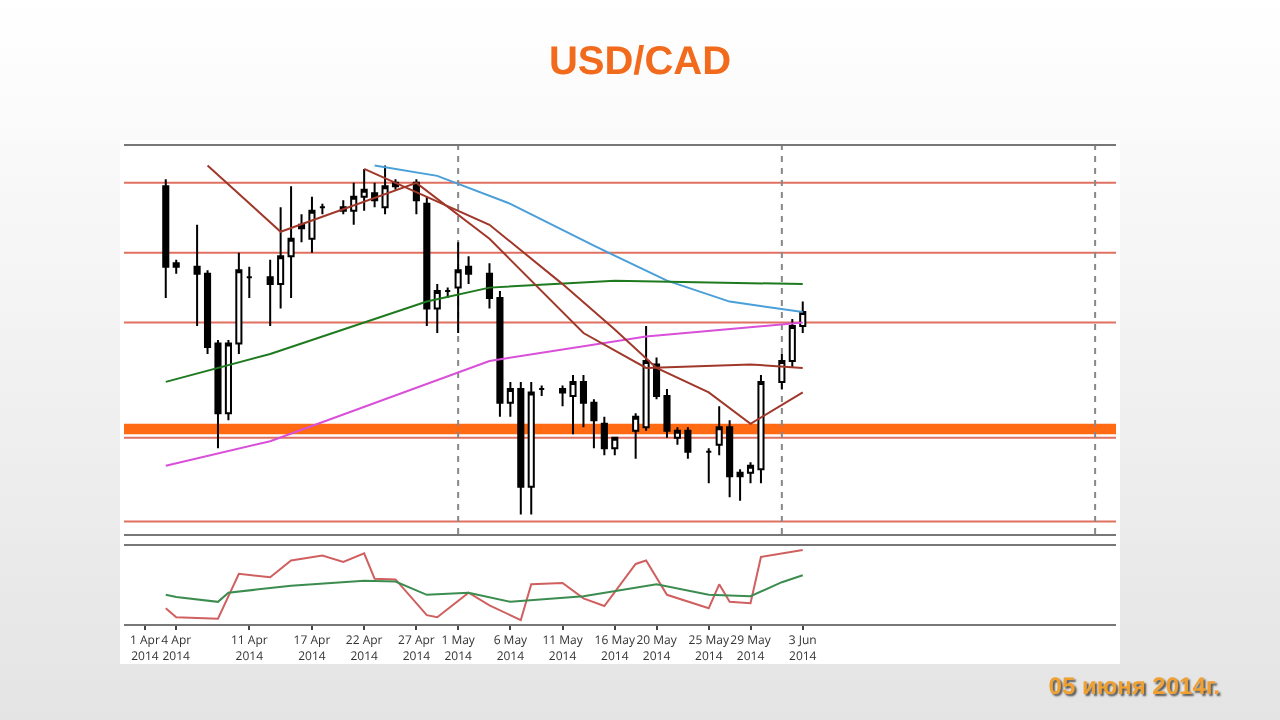 This screenshot has width=1280, height=720. What do you see at coordinates (640, 63) in the screenshot?
I see `chart-title: USD/CAD` at bounding box center [640, 63].